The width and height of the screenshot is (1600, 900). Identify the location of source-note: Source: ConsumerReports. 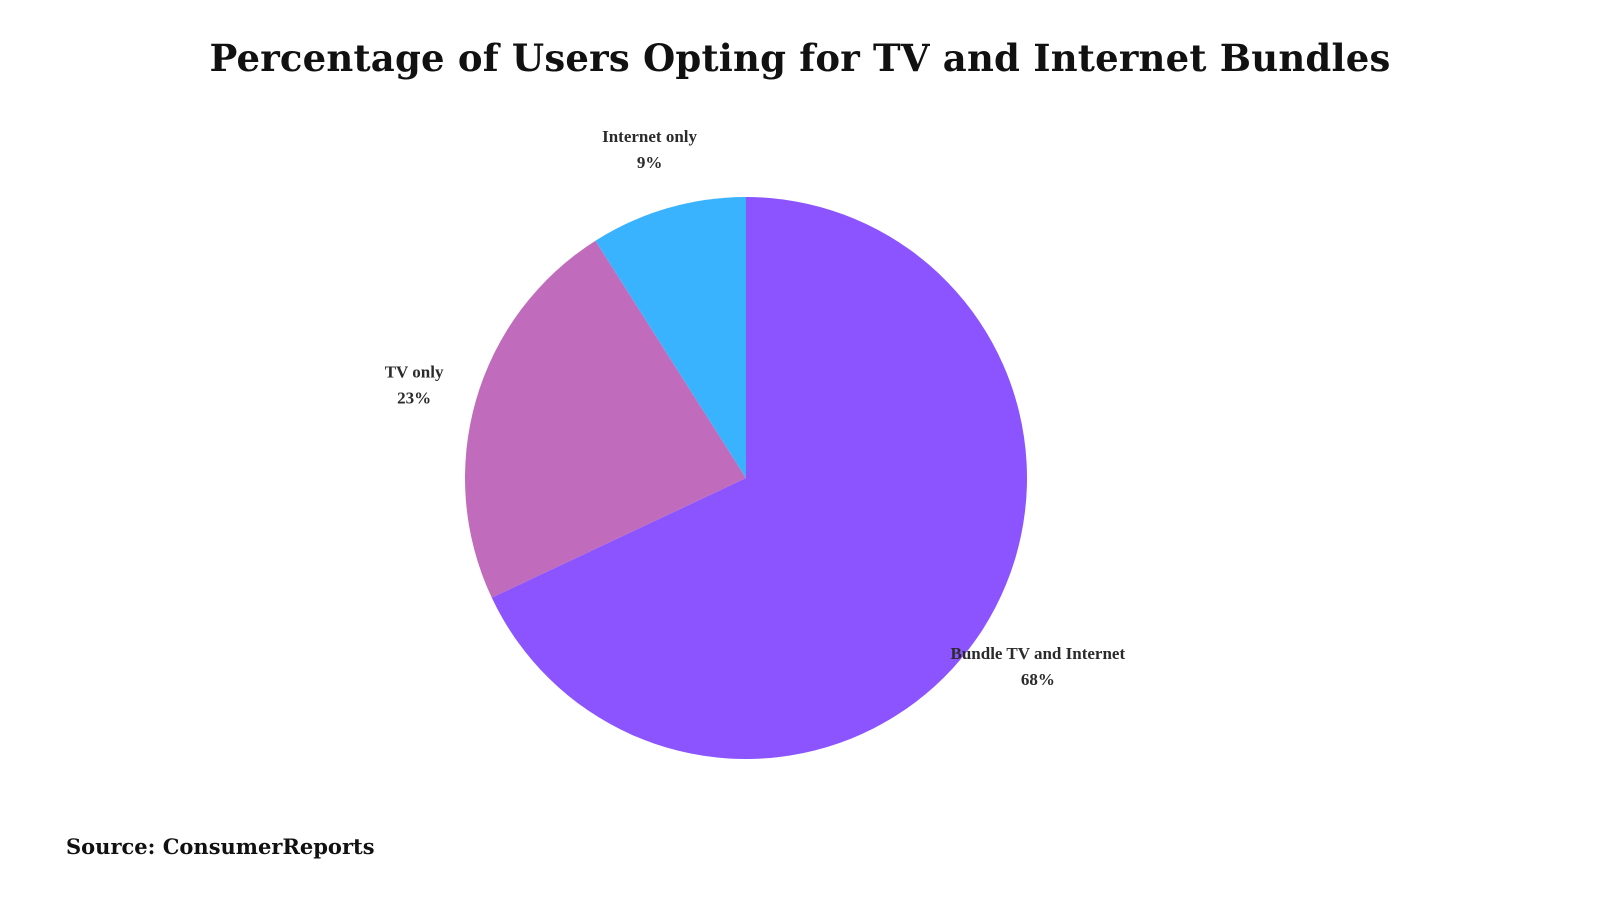
(220, 846).